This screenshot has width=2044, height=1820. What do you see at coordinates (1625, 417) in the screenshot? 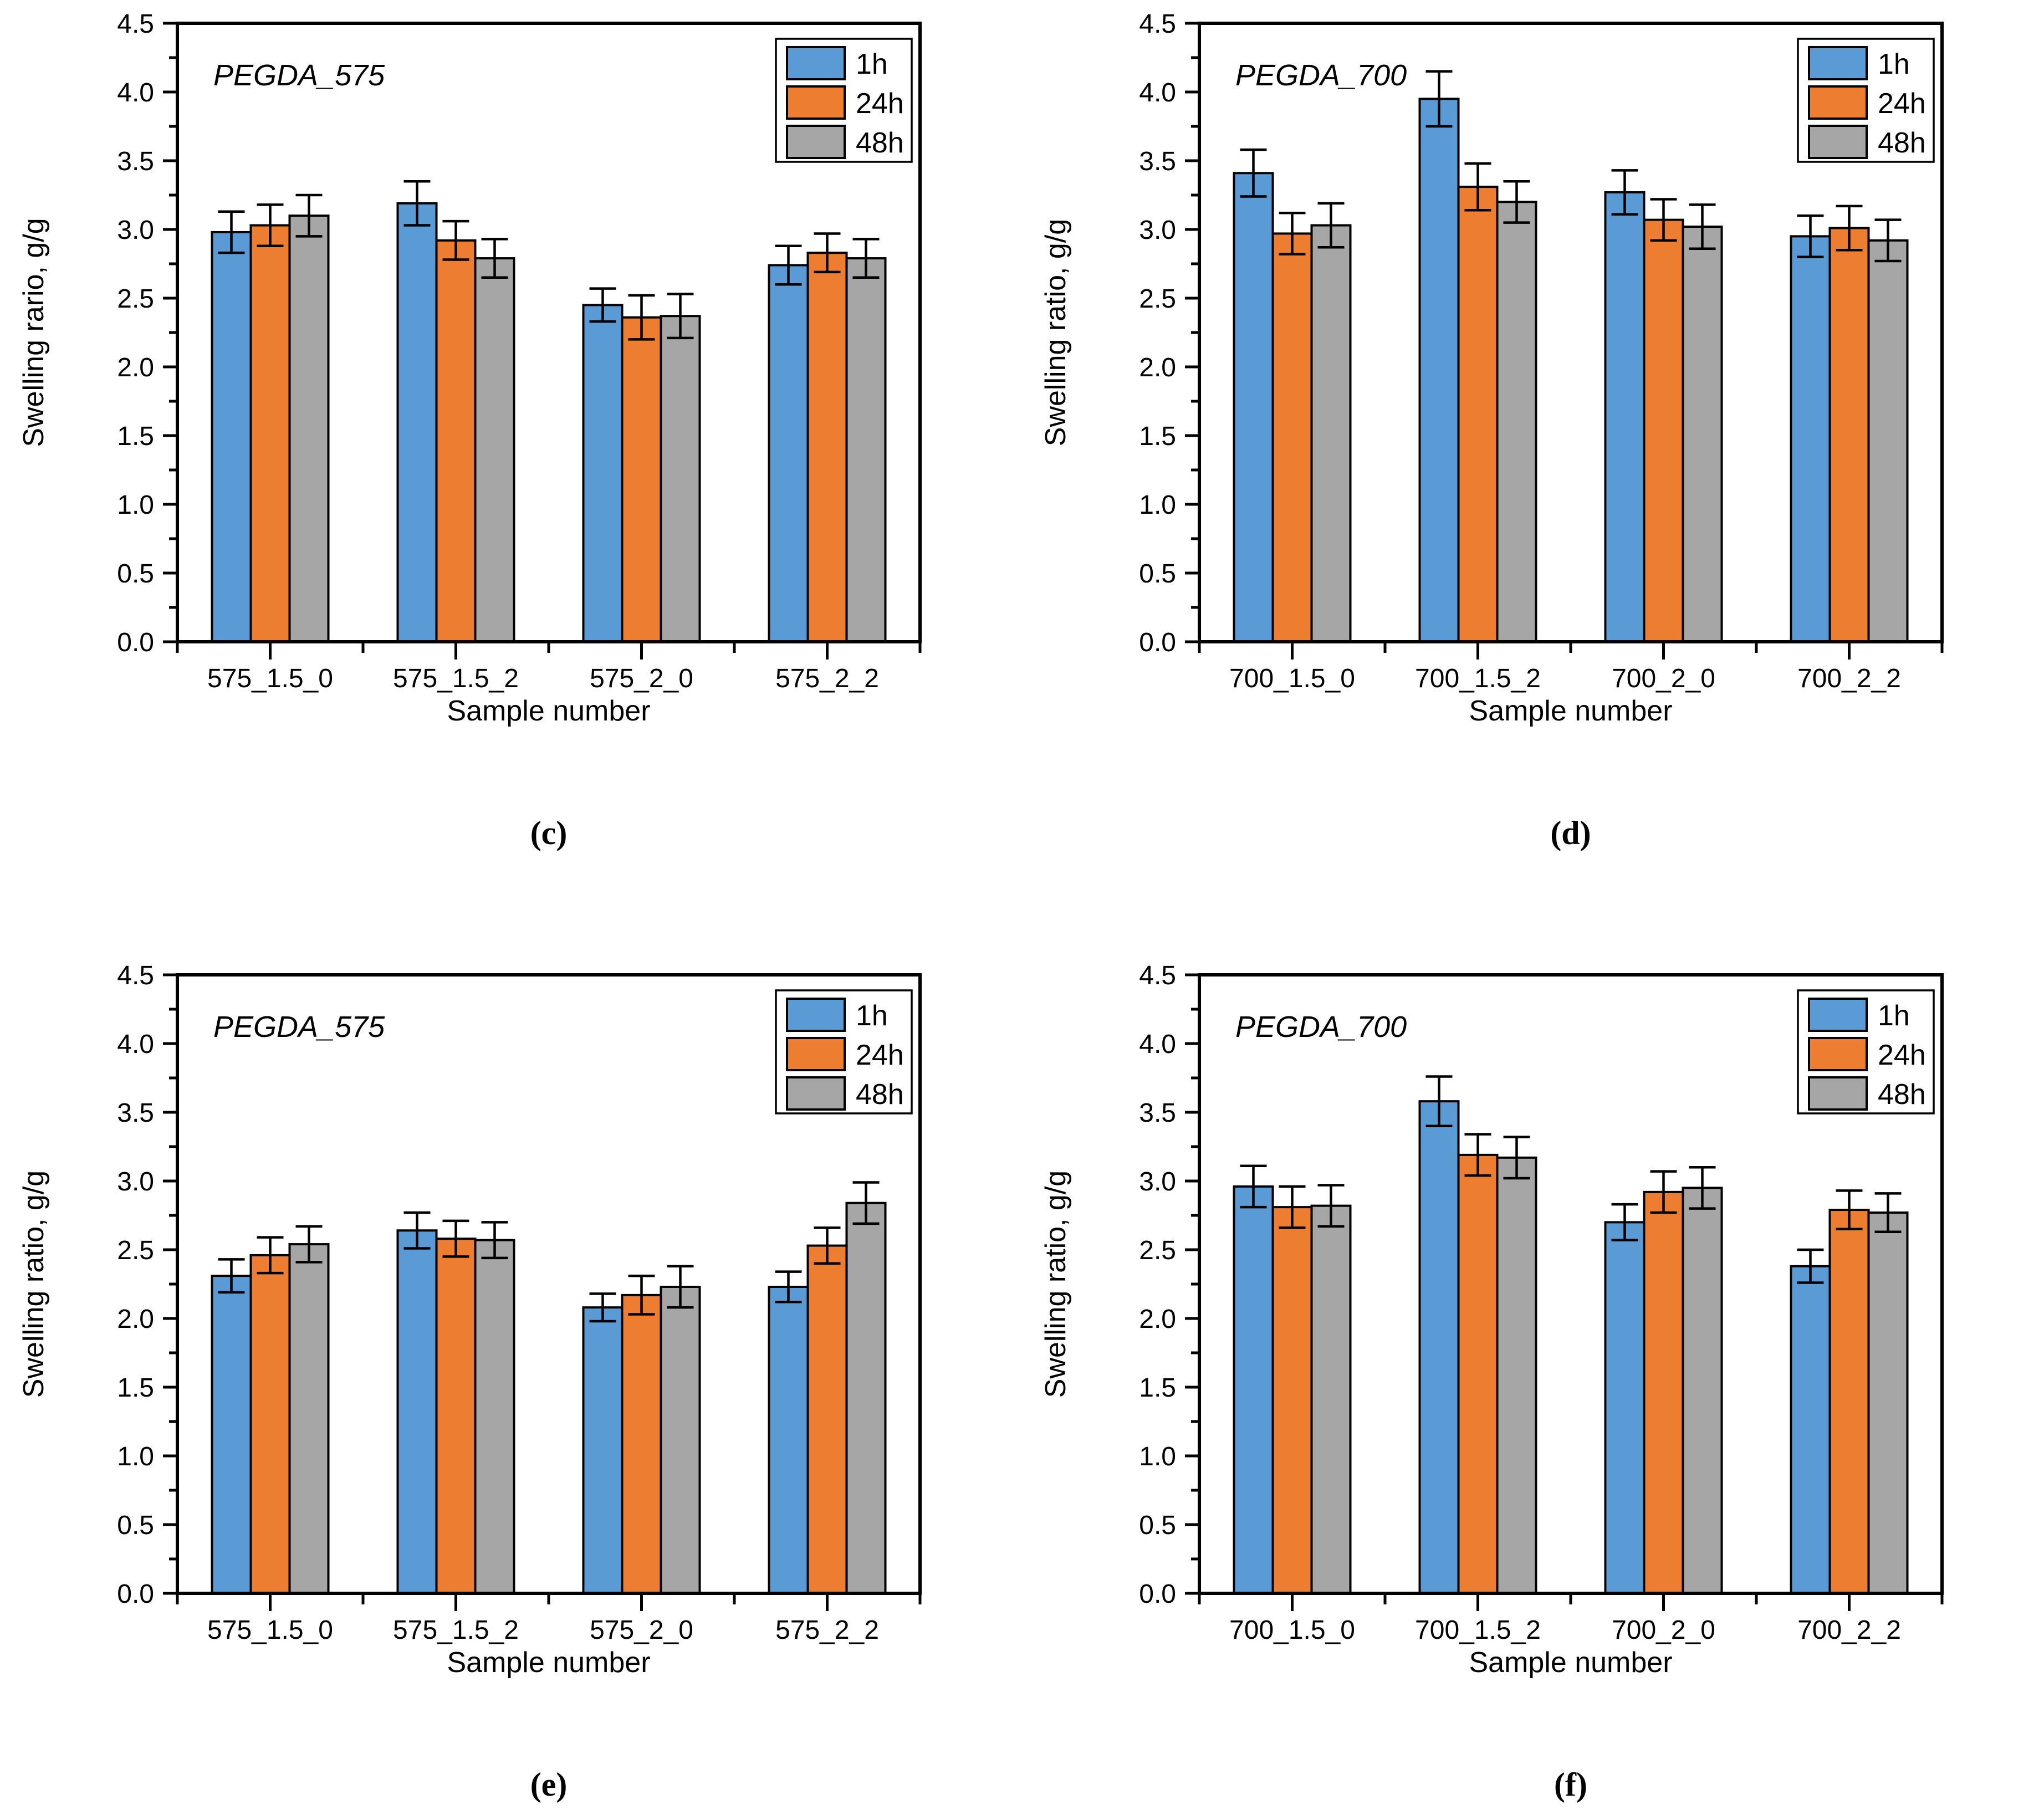
I see `bar-d-700_2_0-1h` at bounding box center [1625, 417].